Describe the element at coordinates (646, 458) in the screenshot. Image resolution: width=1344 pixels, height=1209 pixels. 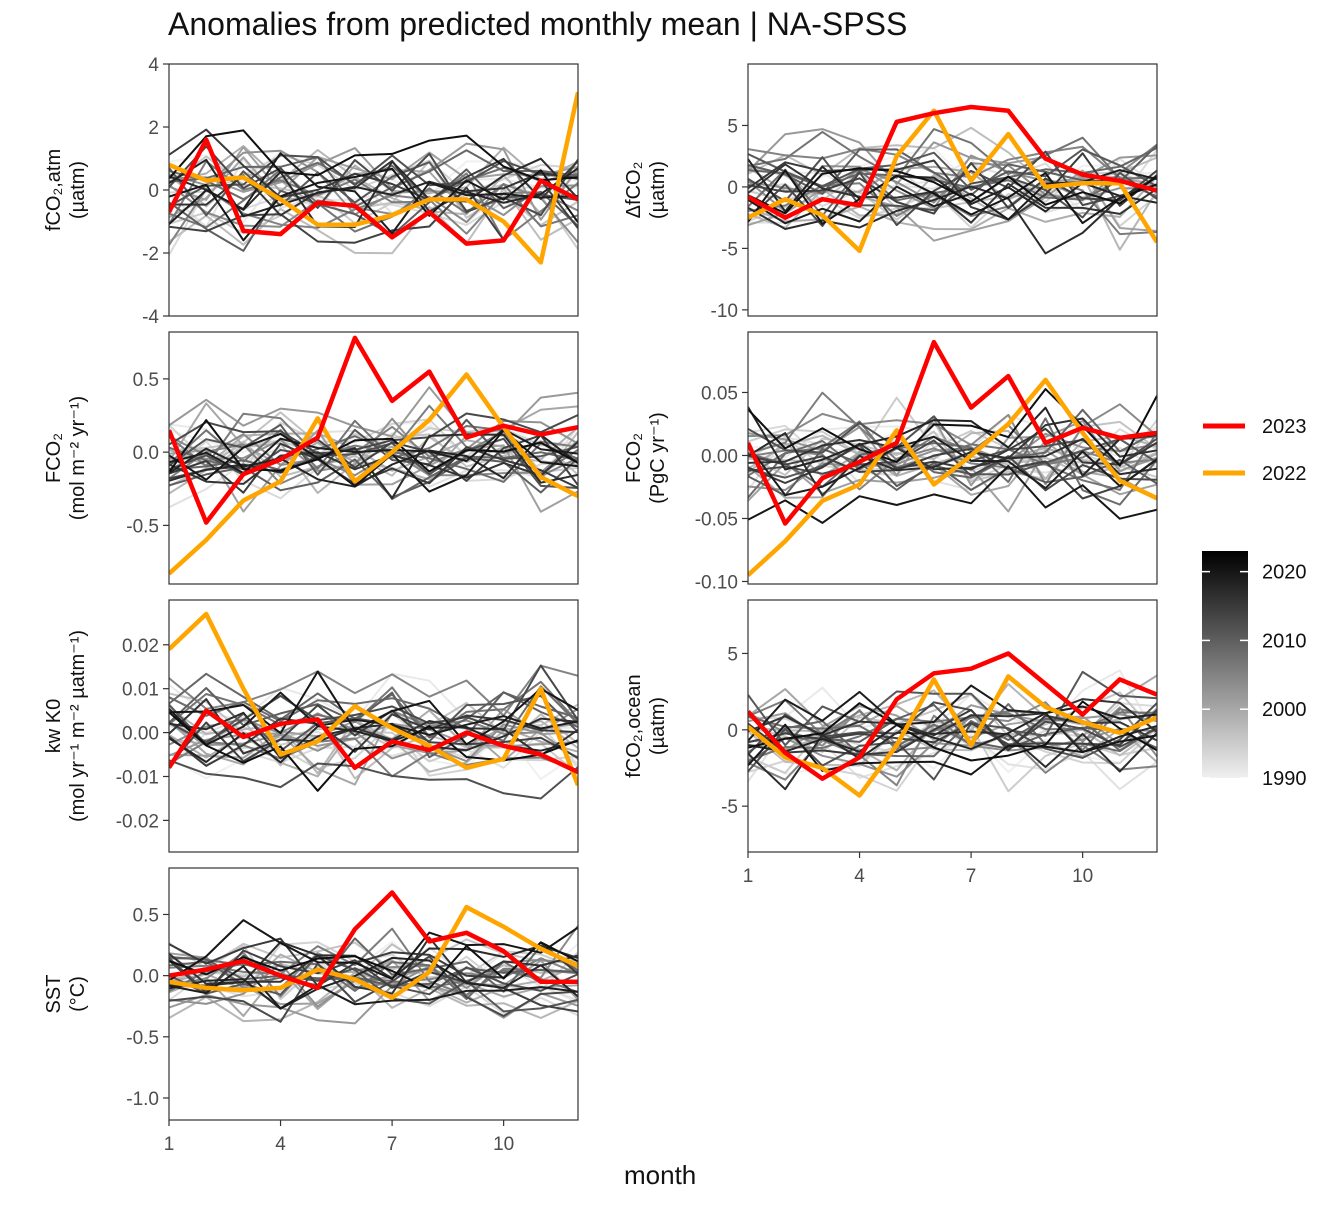
I see `y-axis-title: FCO₂ (PgC yr⁻¹)` at that location.